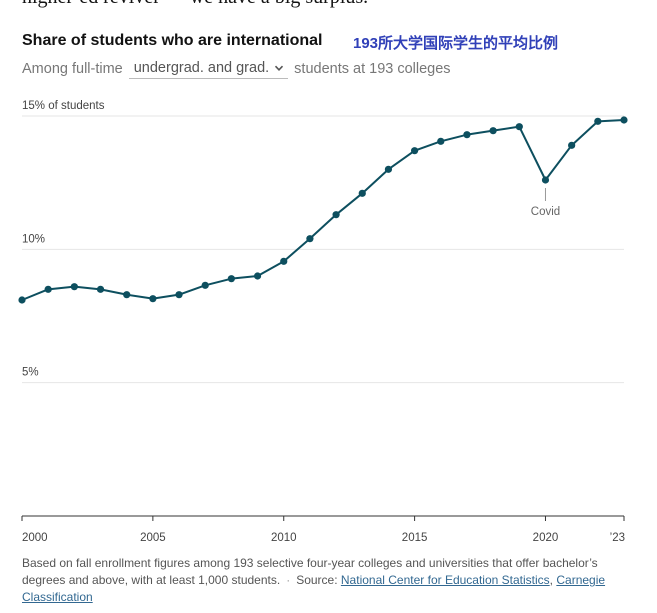  I want to click on x-tick-label: 2005, so click(153, 538).